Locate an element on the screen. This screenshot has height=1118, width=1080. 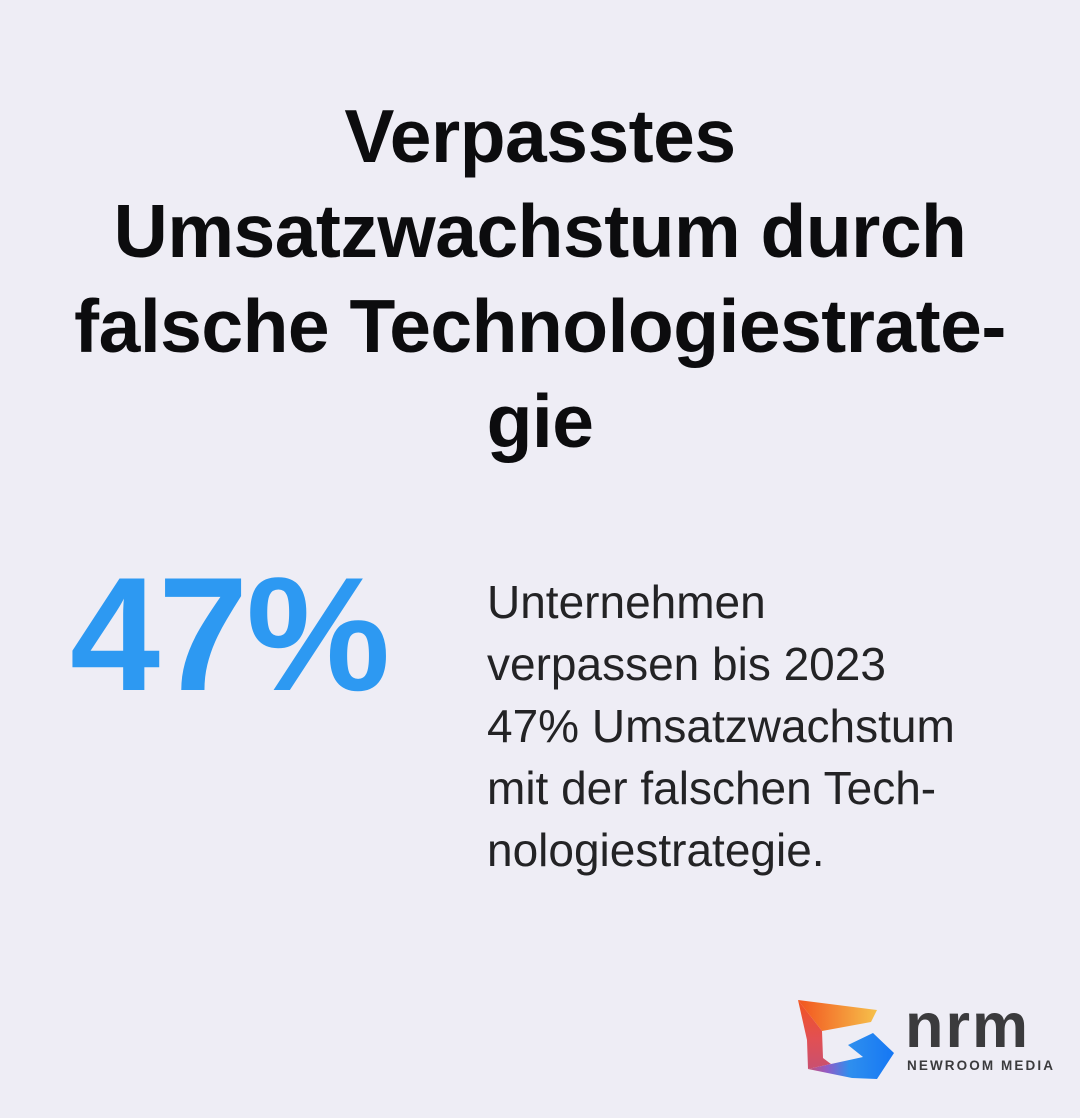
nrm-logo-icon is located at coordinates (846, 1039).